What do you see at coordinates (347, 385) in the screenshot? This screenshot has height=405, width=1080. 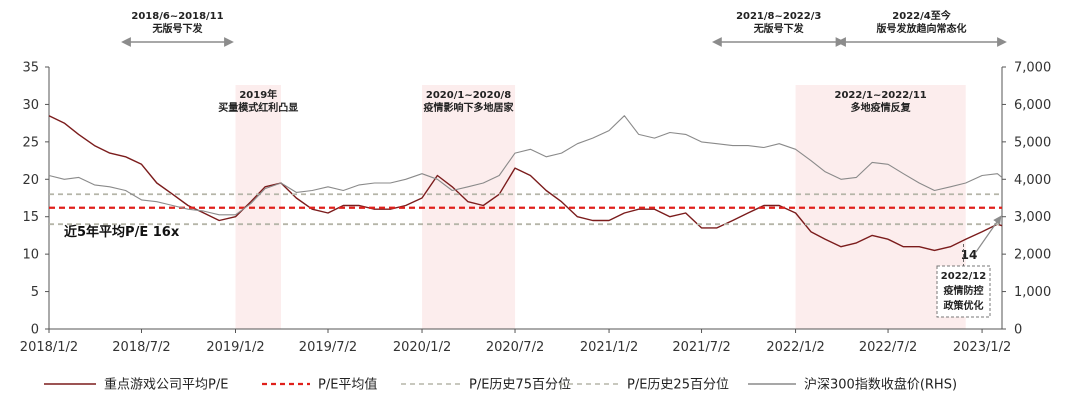 I see `legend-label: P/E平均值` at bounding box center [347, 385].